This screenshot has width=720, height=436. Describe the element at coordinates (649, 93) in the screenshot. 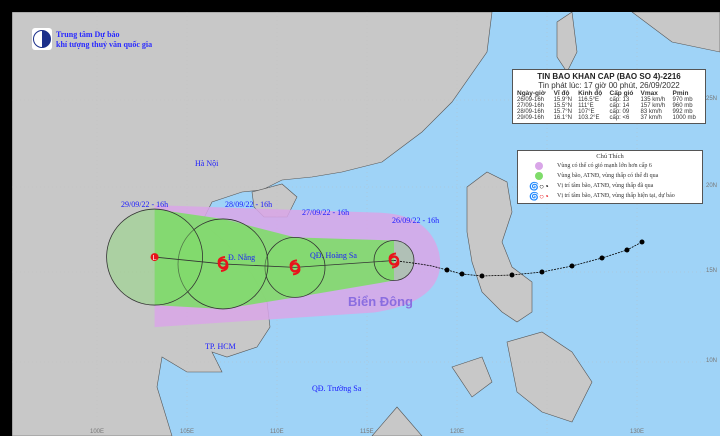

I see `col-header: Vmax` at that location.